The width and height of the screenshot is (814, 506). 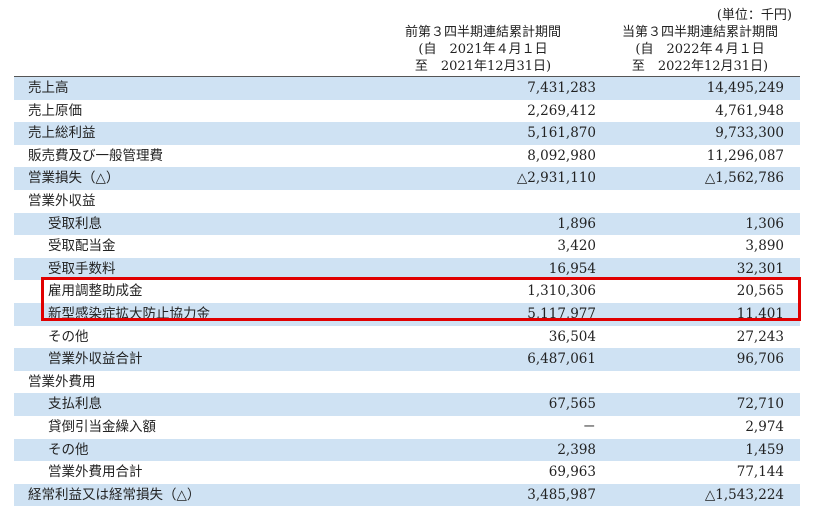 I want to click on current-period-from: (自 2022年４月１日, so click(x=700, y=49).